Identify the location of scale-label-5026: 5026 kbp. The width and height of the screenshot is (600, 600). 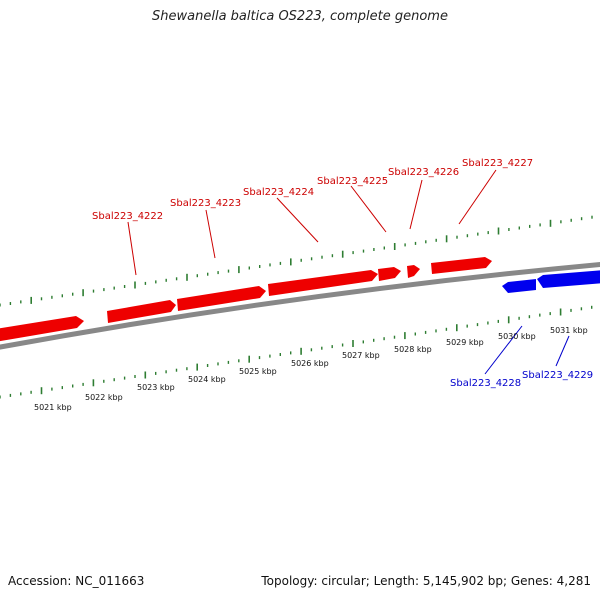
(310, 363).